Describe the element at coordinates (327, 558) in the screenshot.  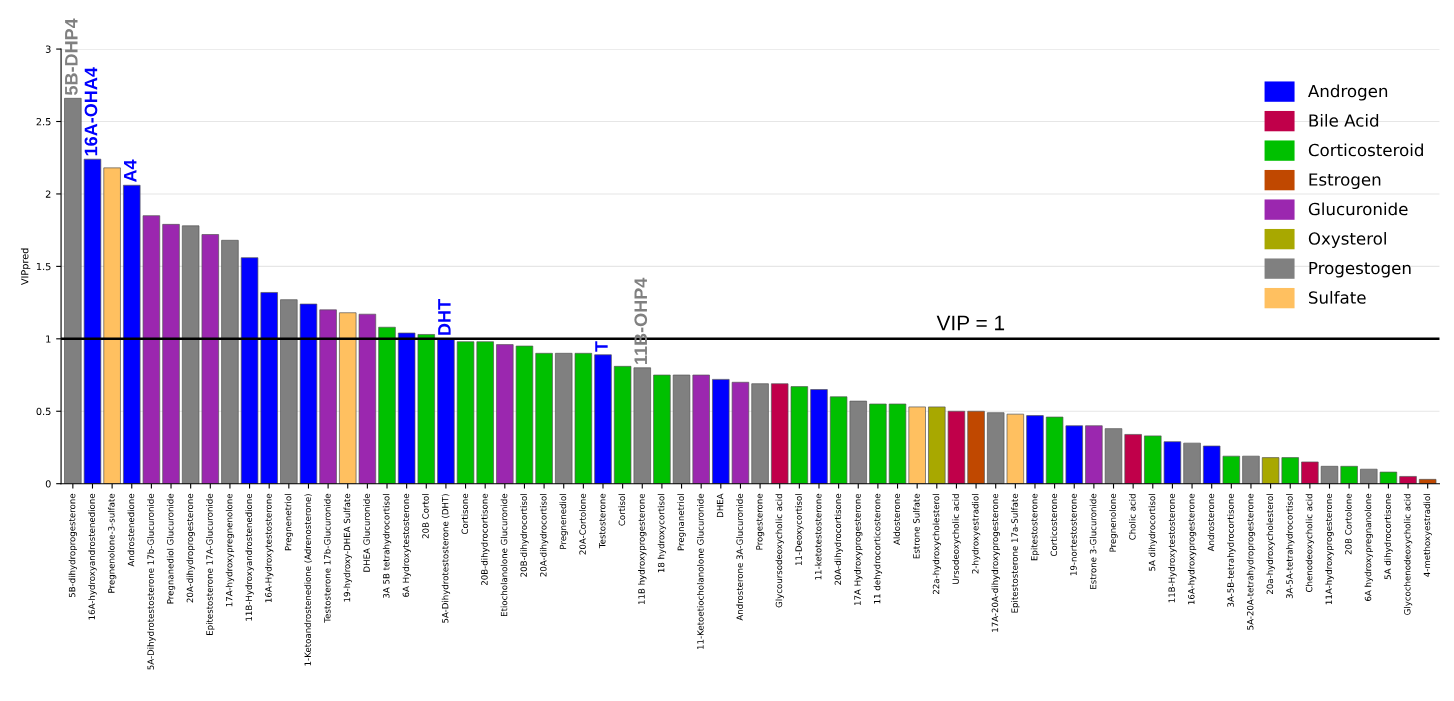
I see `x-tick-label: Testosterone 17b-Glucuronide` at that location.